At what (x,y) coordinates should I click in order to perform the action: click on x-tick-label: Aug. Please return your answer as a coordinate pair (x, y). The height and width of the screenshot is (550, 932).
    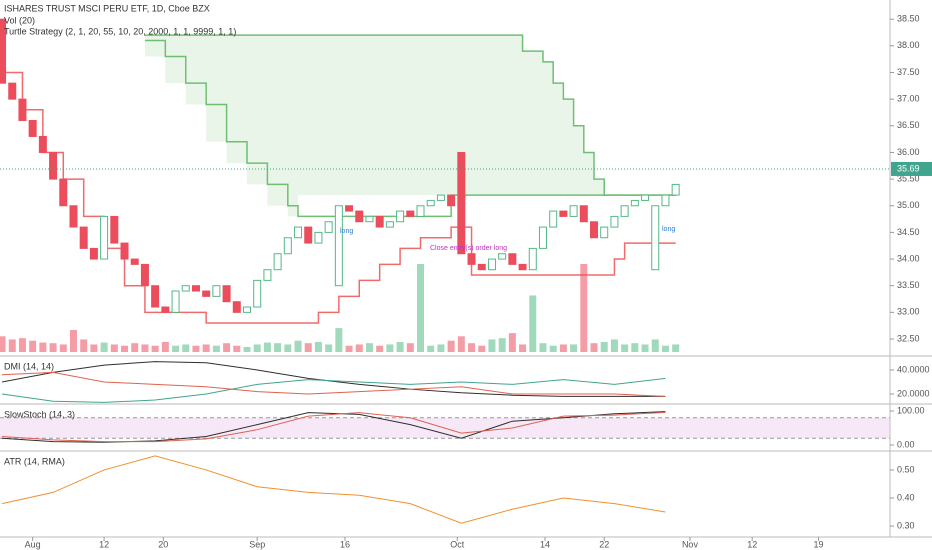
    Looking at the image, I should click on (33, 544).